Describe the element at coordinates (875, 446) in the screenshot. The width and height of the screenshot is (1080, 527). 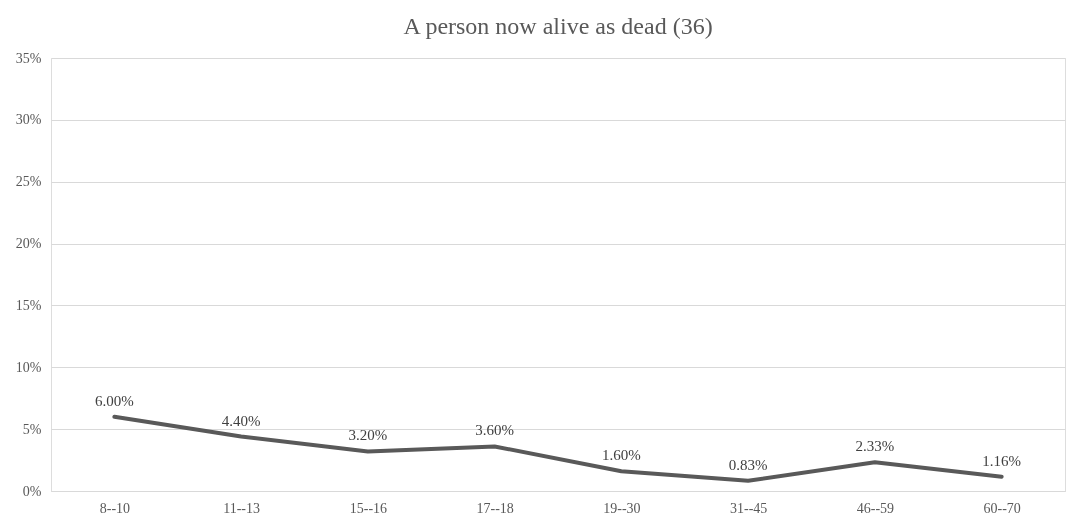
I see `data-label: 2.33%` at that location.